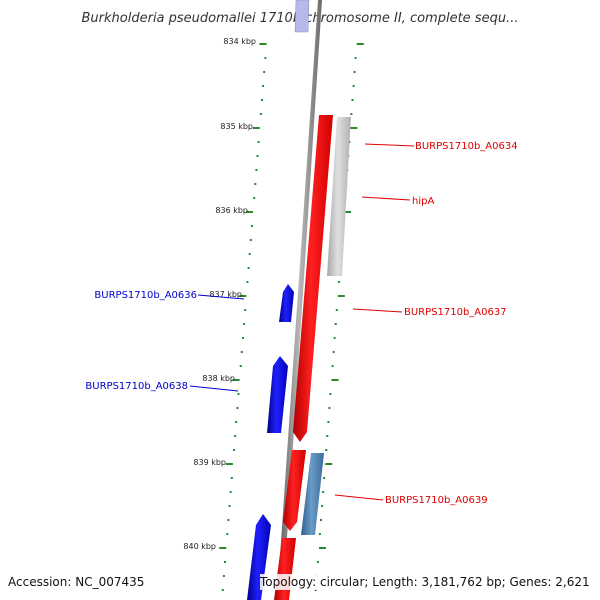 This screenshot has height=600, width=600. Describe the element at coordinates (221, 297) in the screenshot. I see `leader-a0636` at that location.